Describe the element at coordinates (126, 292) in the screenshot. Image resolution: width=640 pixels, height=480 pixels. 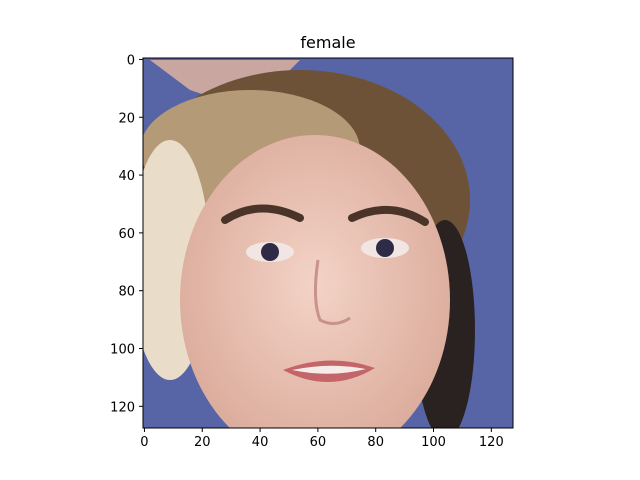
I see `y-tick-label: 80` at that location.